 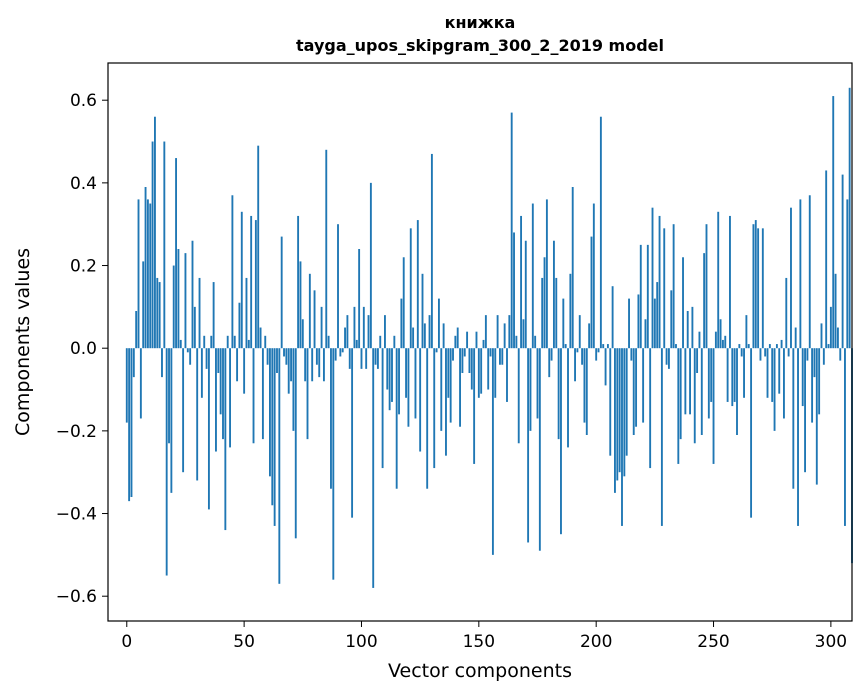 What do you see at coordinates (480, 671) in the screenshot?
I see `x-axis-label: Vector components` at bounding box center [480, 671].